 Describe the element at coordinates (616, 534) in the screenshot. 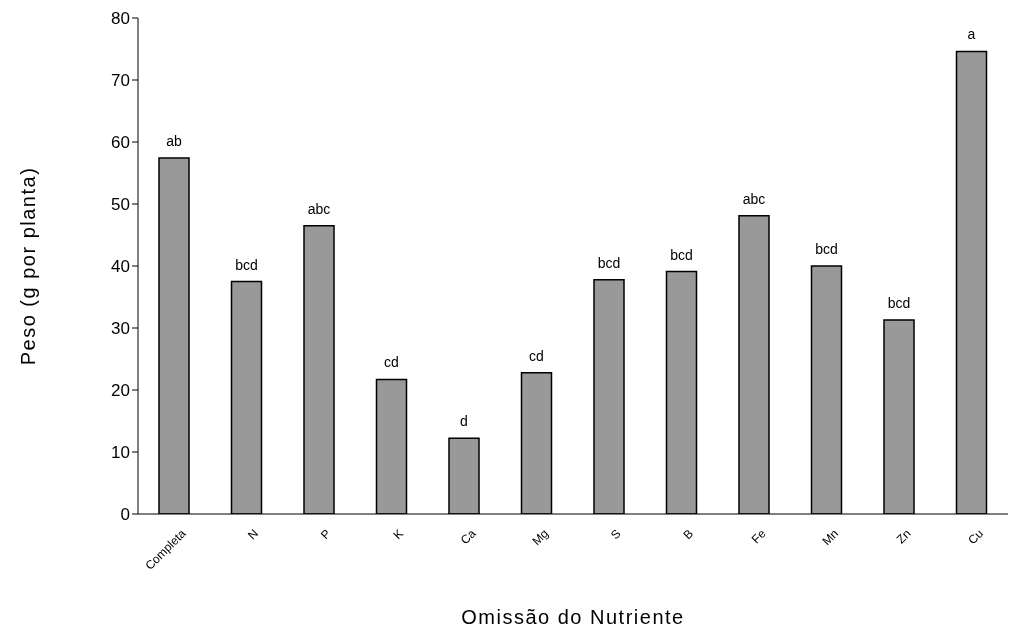

I see `x-tick-label: S` at that location.